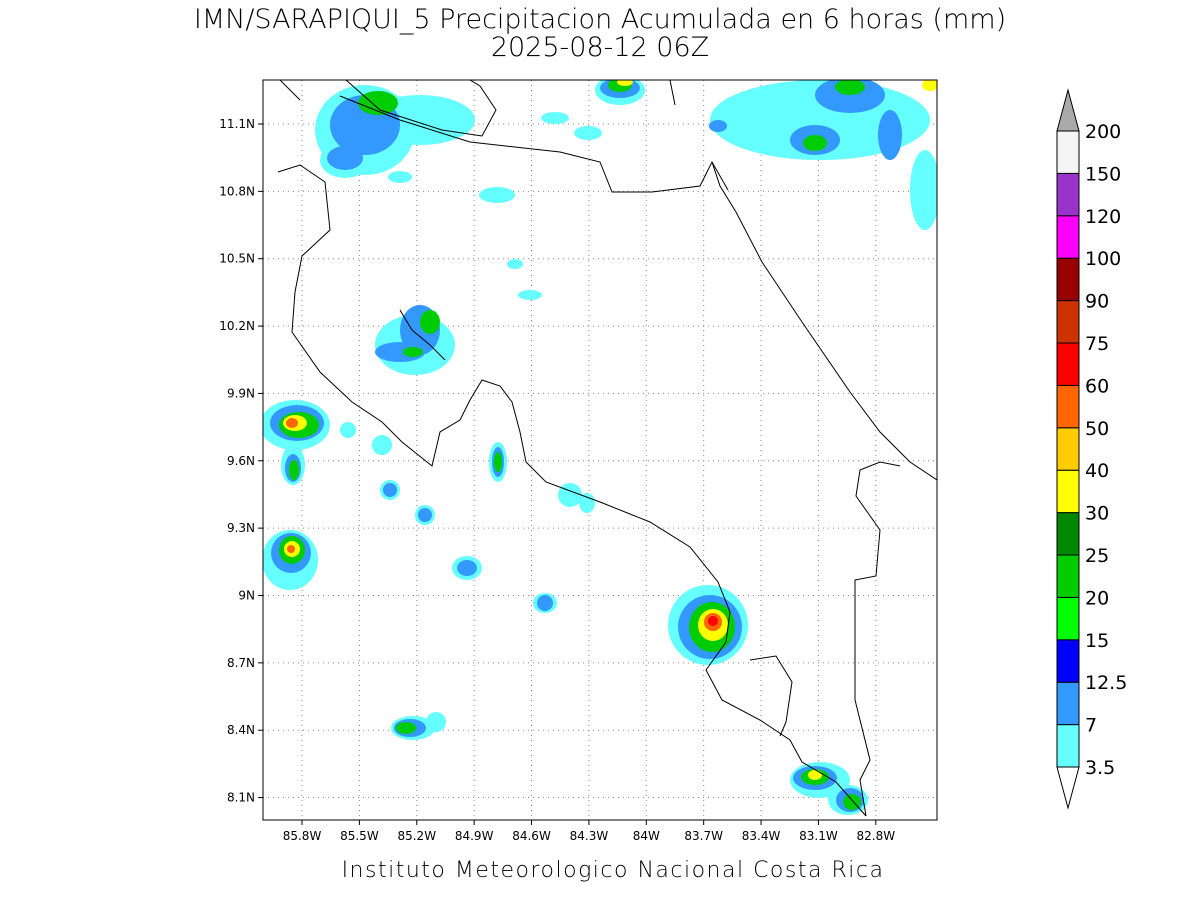  Describe the element at coordinates (1103, 132) in the screenshot. I see `colorbar-label: 200` at that location.